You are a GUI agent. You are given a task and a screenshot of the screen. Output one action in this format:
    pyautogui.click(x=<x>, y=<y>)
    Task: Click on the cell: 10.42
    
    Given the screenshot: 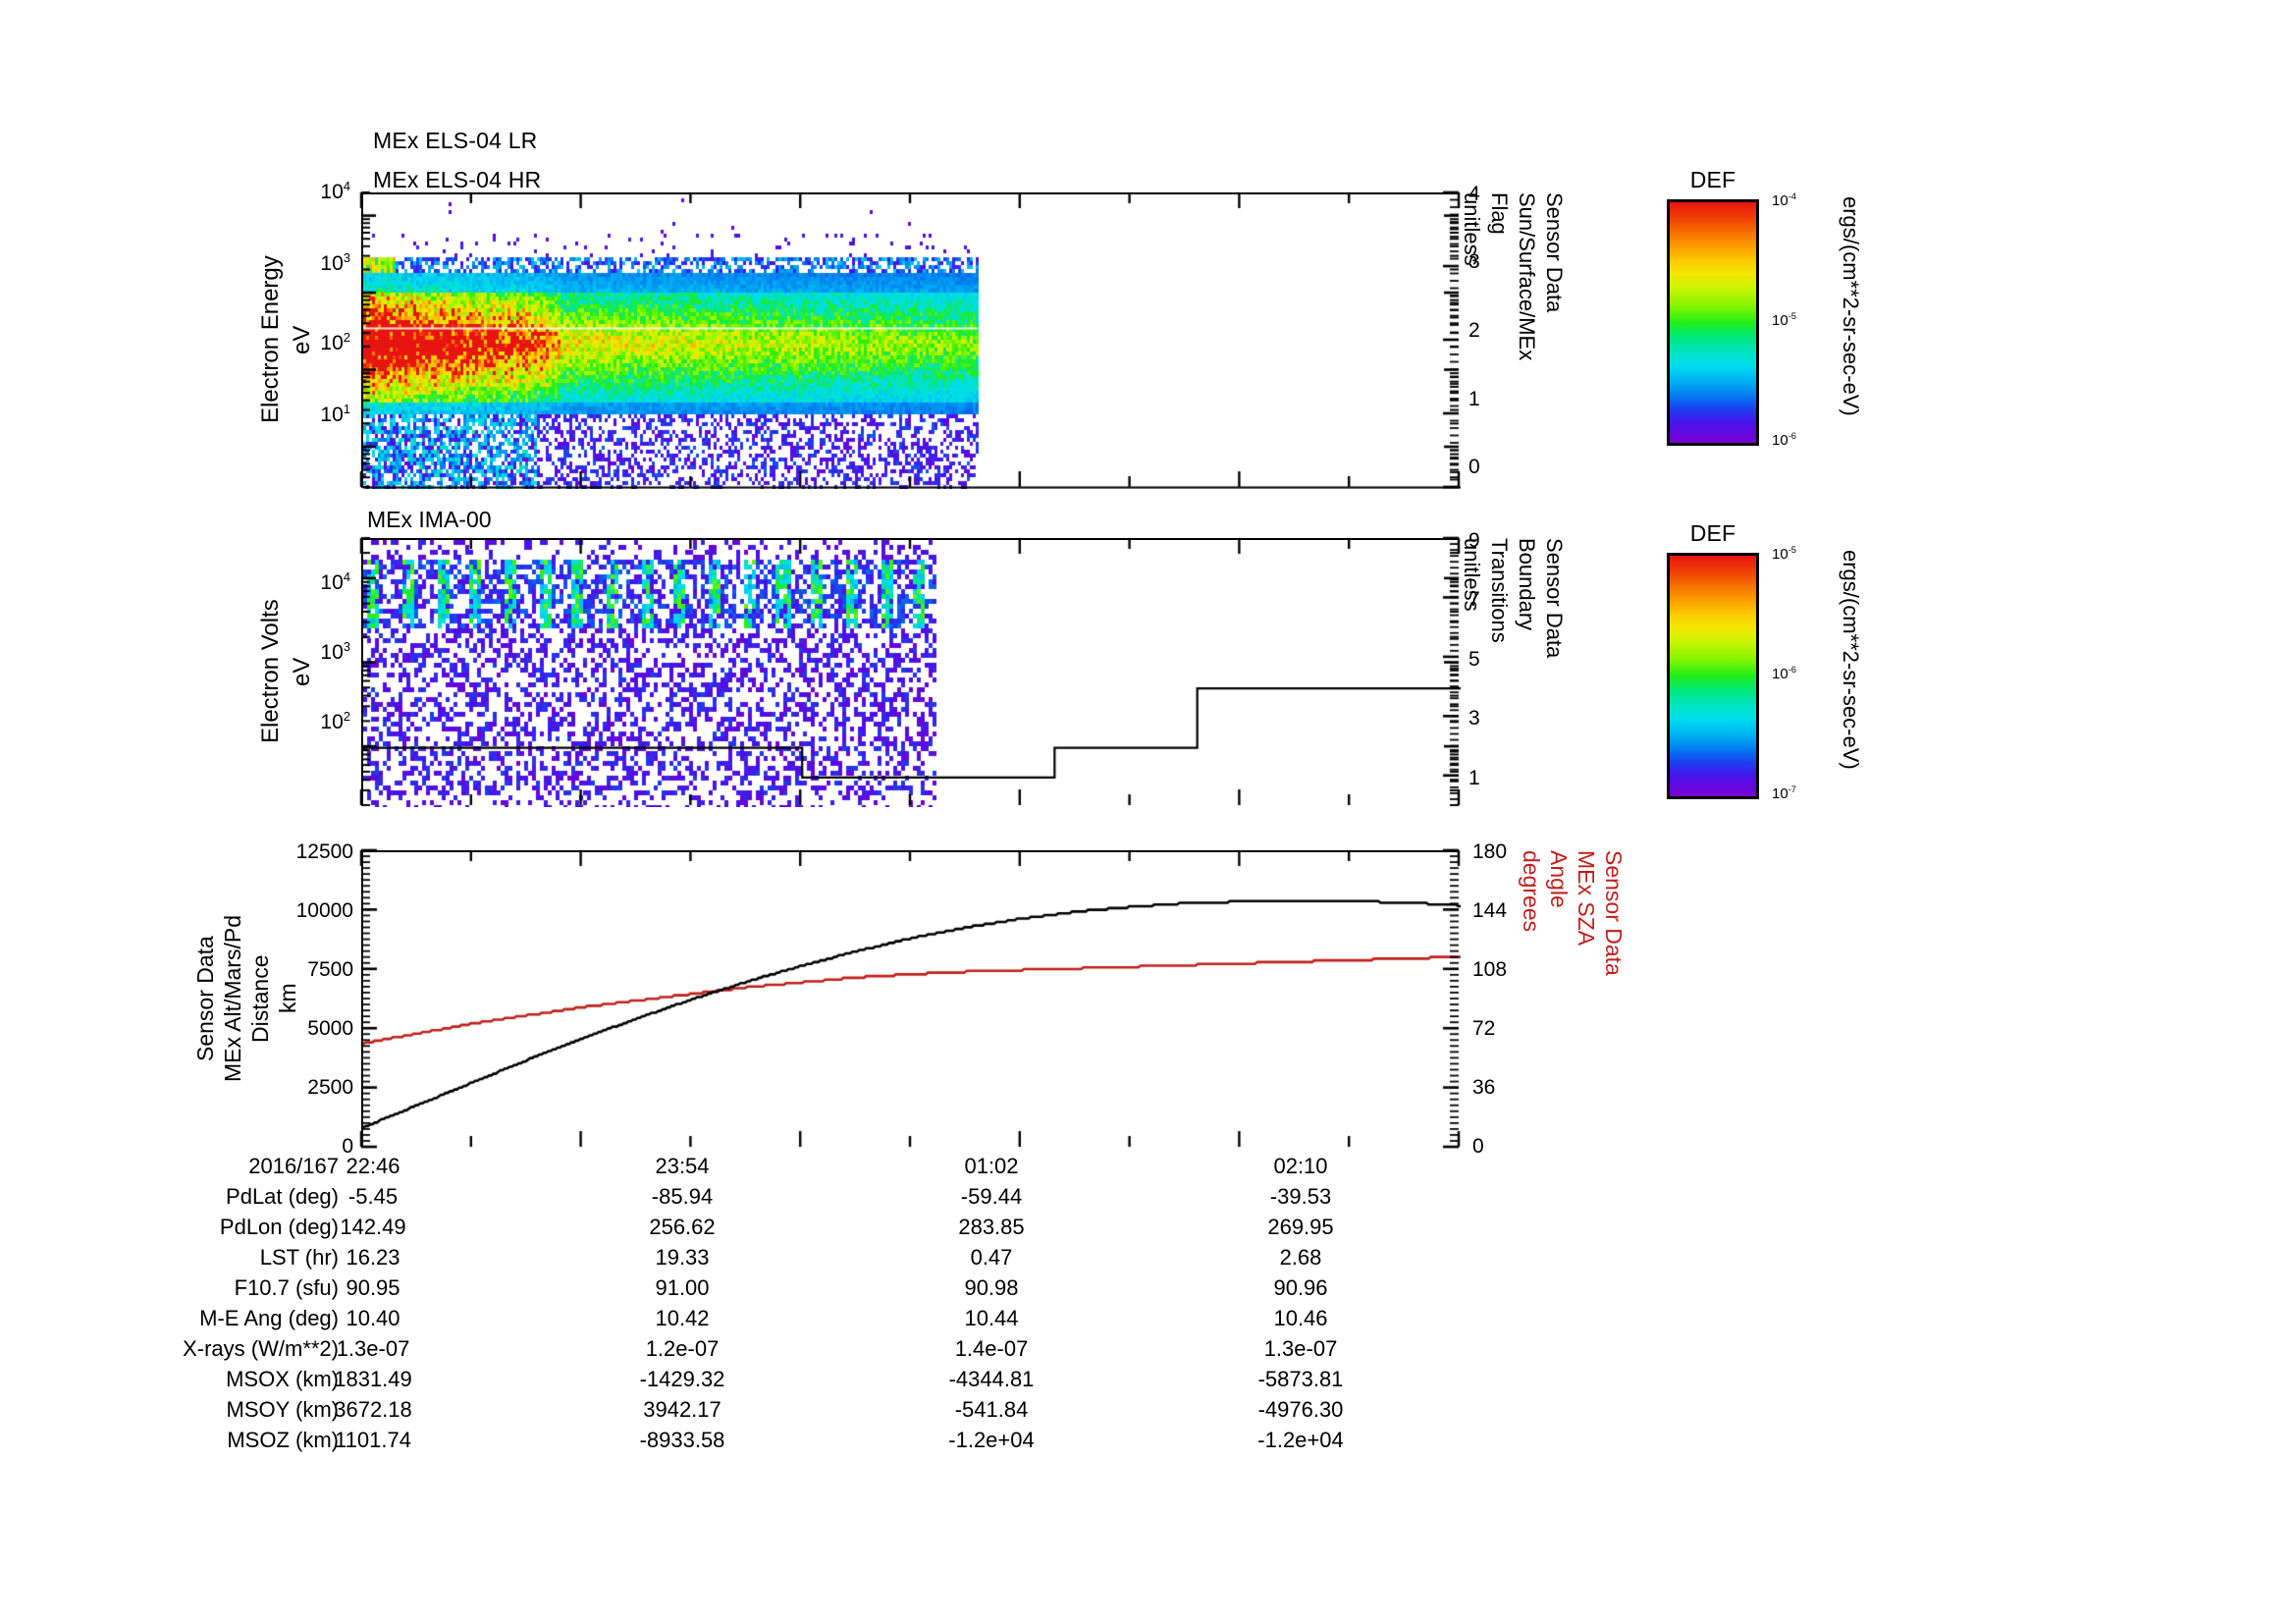 What is the action you would take?
    pyautogui.click(x=682, y=1318)
    